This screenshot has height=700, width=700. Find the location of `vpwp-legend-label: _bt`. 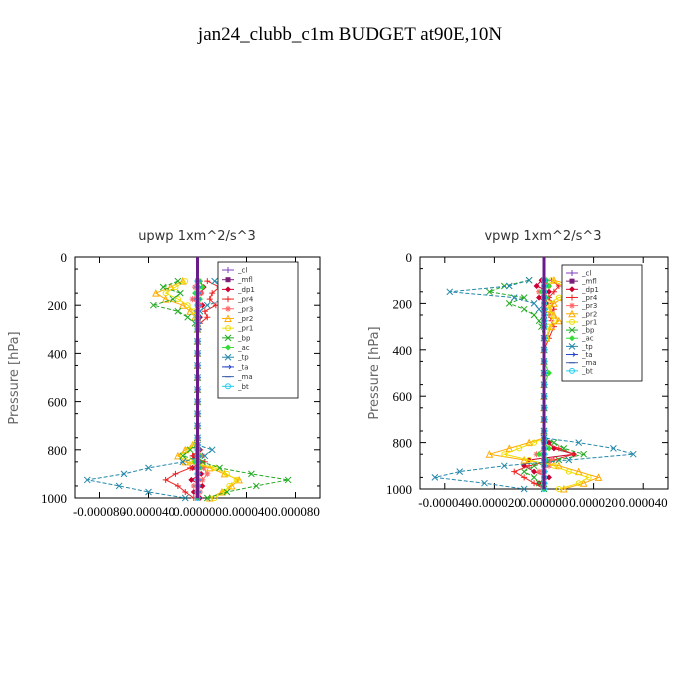

vpwp-legend-label: _bt is located at coordinates (587, 371).